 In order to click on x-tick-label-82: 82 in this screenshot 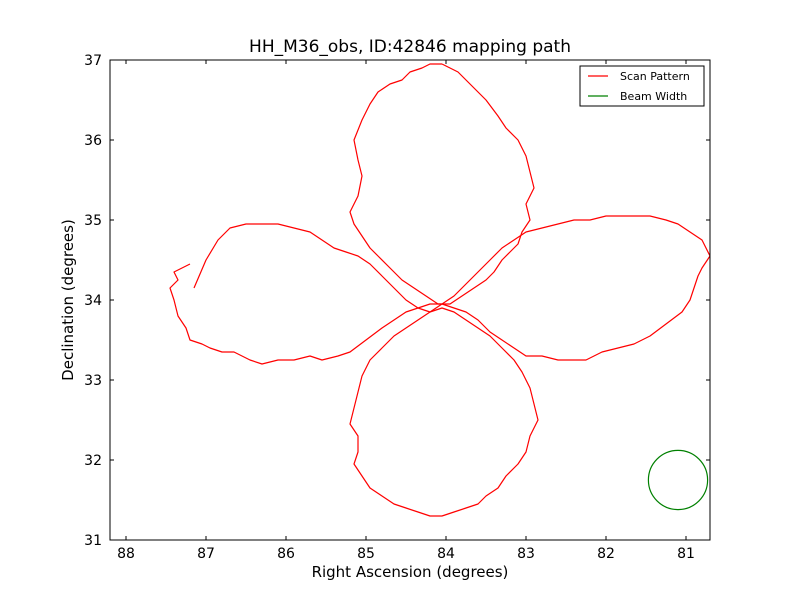, I will do `click(606, 554)`.